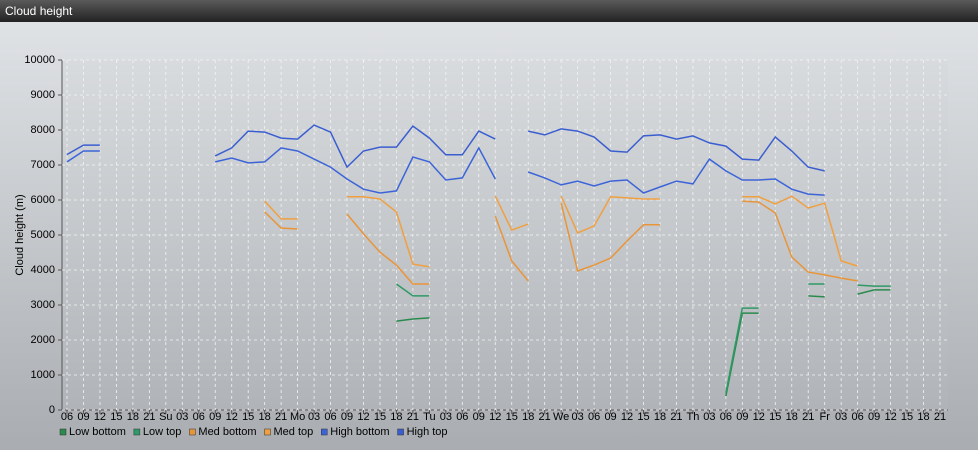 The width and height of the screenshot is (978, 450). What do you see at coordinates (43, 270) in the screenshot?
I see `y-tick-label: 4000` at bounding box center [43, 270].